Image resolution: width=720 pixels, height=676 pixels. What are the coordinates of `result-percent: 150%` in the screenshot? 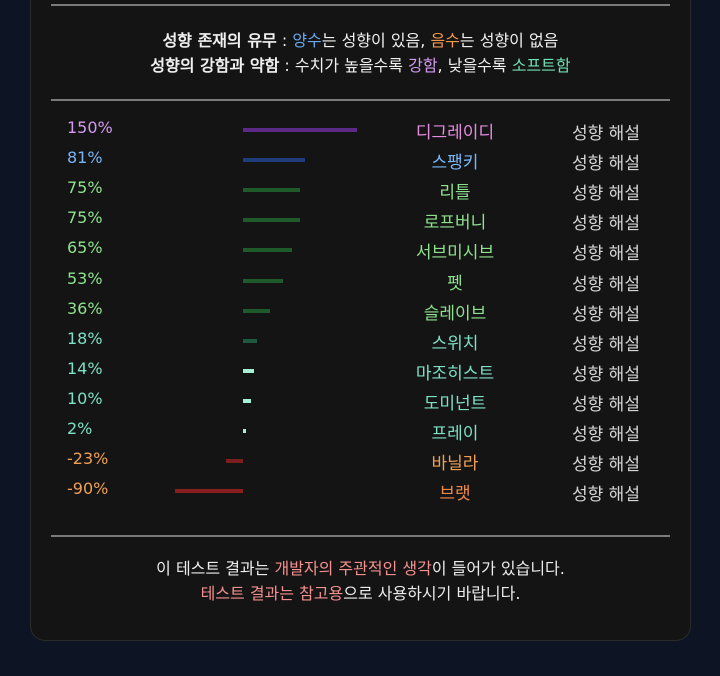 It's located at (90, 127).